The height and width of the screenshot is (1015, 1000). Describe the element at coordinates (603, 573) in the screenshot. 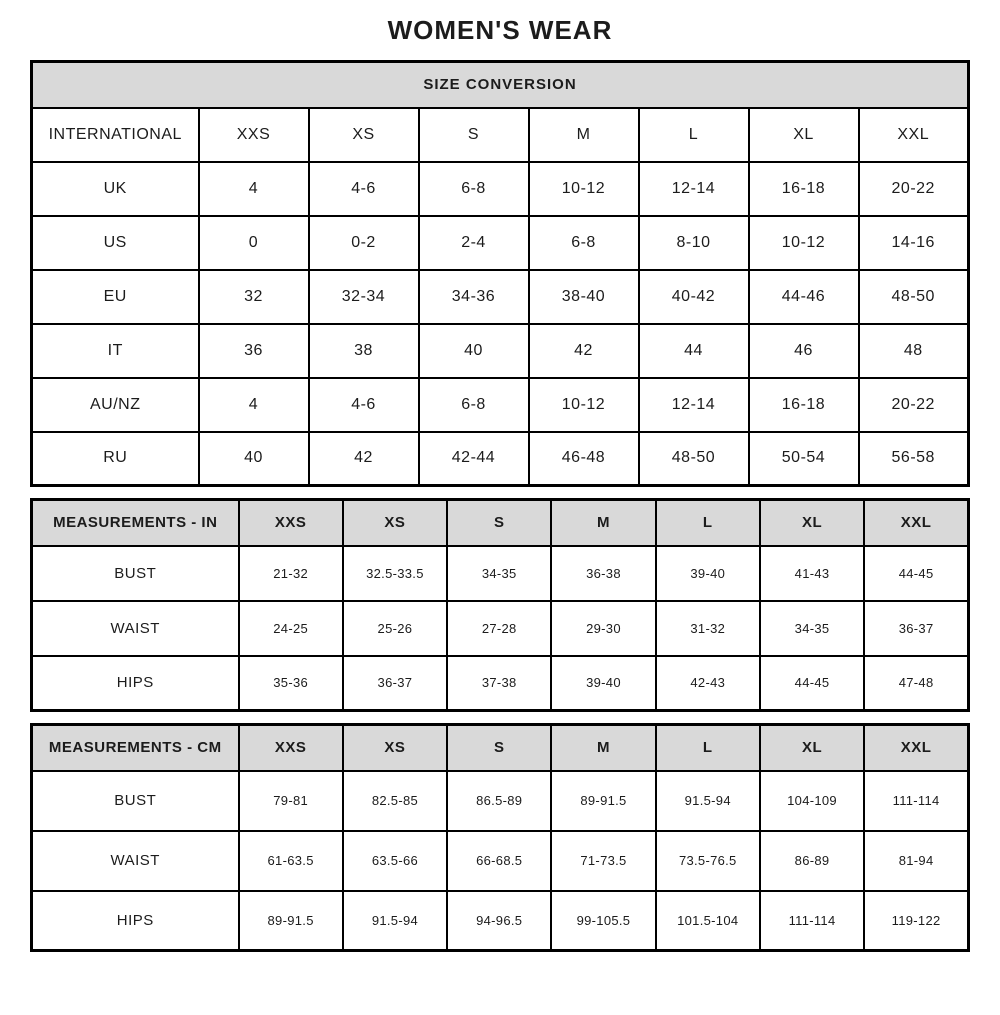

I see `table-cell: 36-38` at that location.